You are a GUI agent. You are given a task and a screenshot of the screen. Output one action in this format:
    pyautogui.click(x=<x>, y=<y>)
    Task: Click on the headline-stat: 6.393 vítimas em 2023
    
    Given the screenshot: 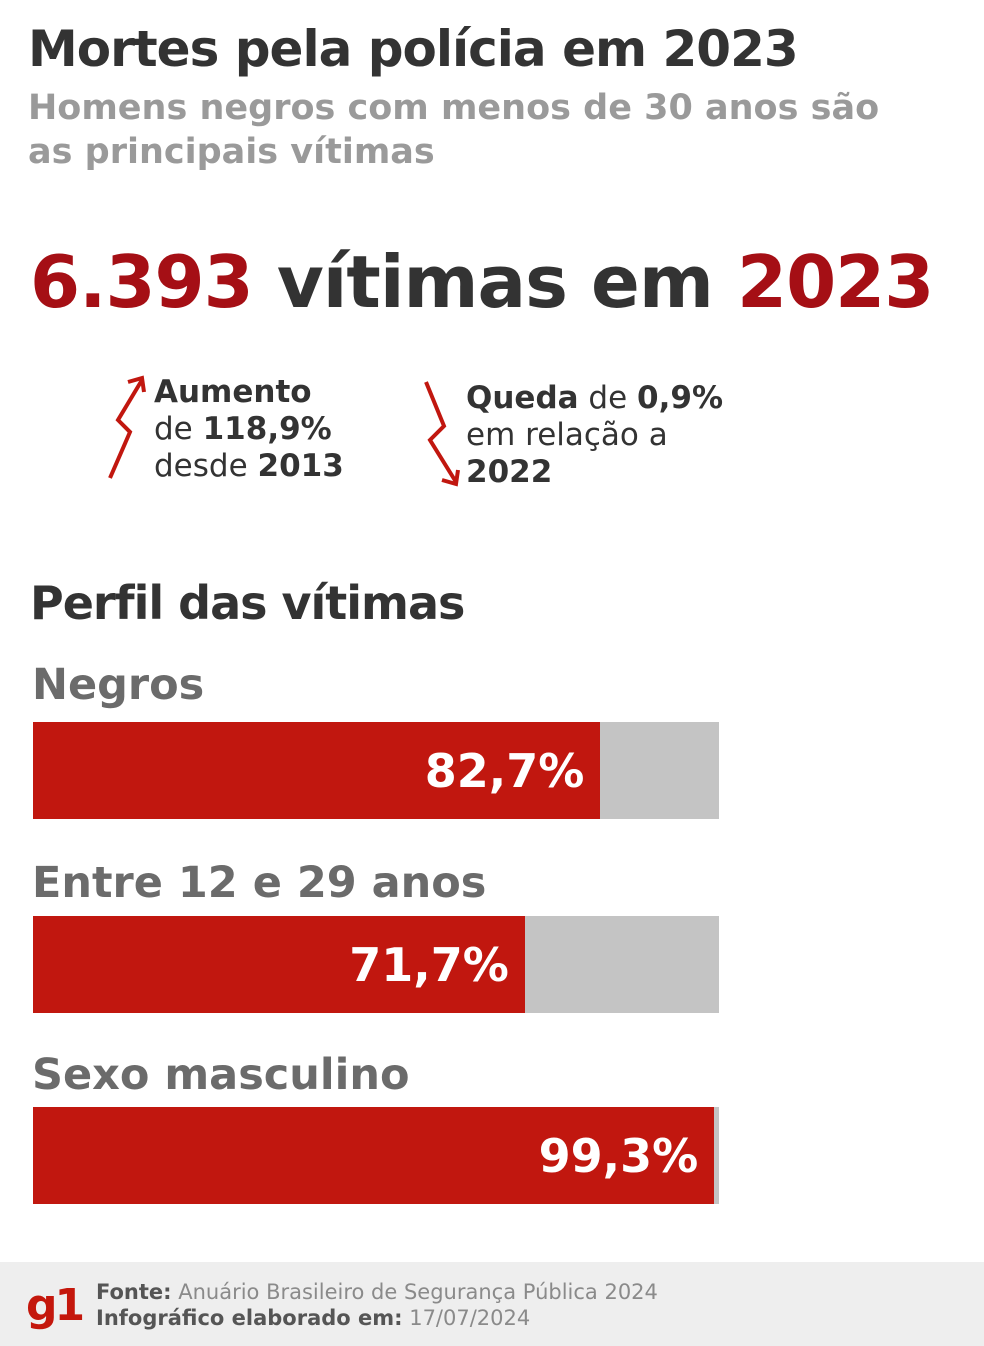 What is the action you would take?
    pyautogui.click(x=482, y=282)
    